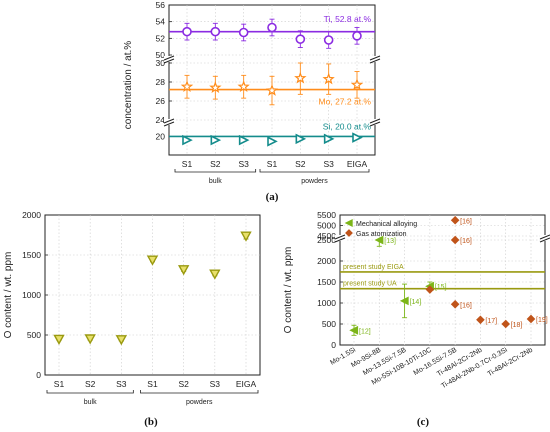  Describe the element at coordinates (370, 284) in the screenshot. I see `chart-c-reference-label: present study UA` at that location.